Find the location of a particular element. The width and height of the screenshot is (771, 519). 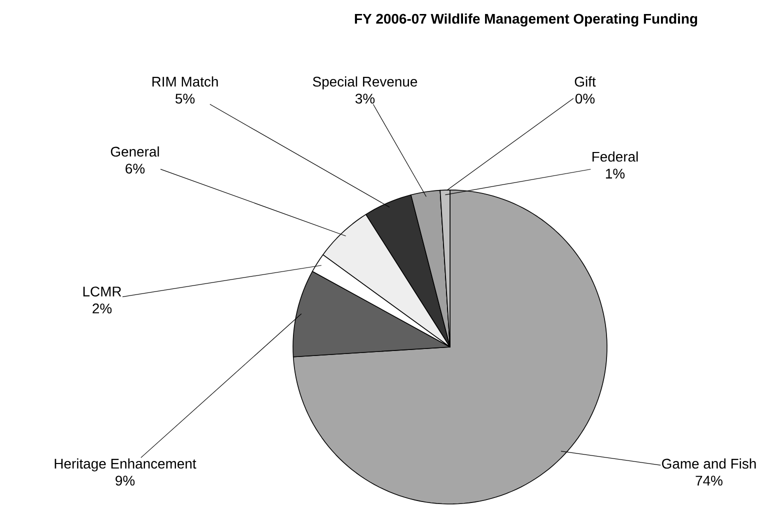

slice-label: Heritage Enhancement is located at coordinates (125, 465).